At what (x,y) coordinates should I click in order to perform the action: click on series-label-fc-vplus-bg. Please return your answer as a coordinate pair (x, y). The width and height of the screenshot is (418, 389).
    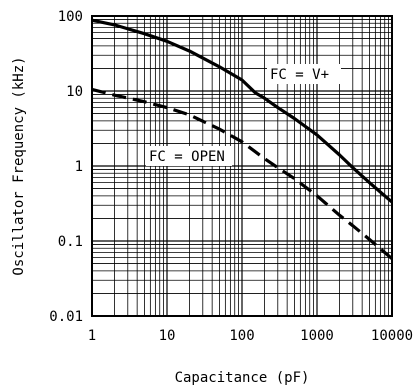
    Looking at the image, I should click on (304, 74).